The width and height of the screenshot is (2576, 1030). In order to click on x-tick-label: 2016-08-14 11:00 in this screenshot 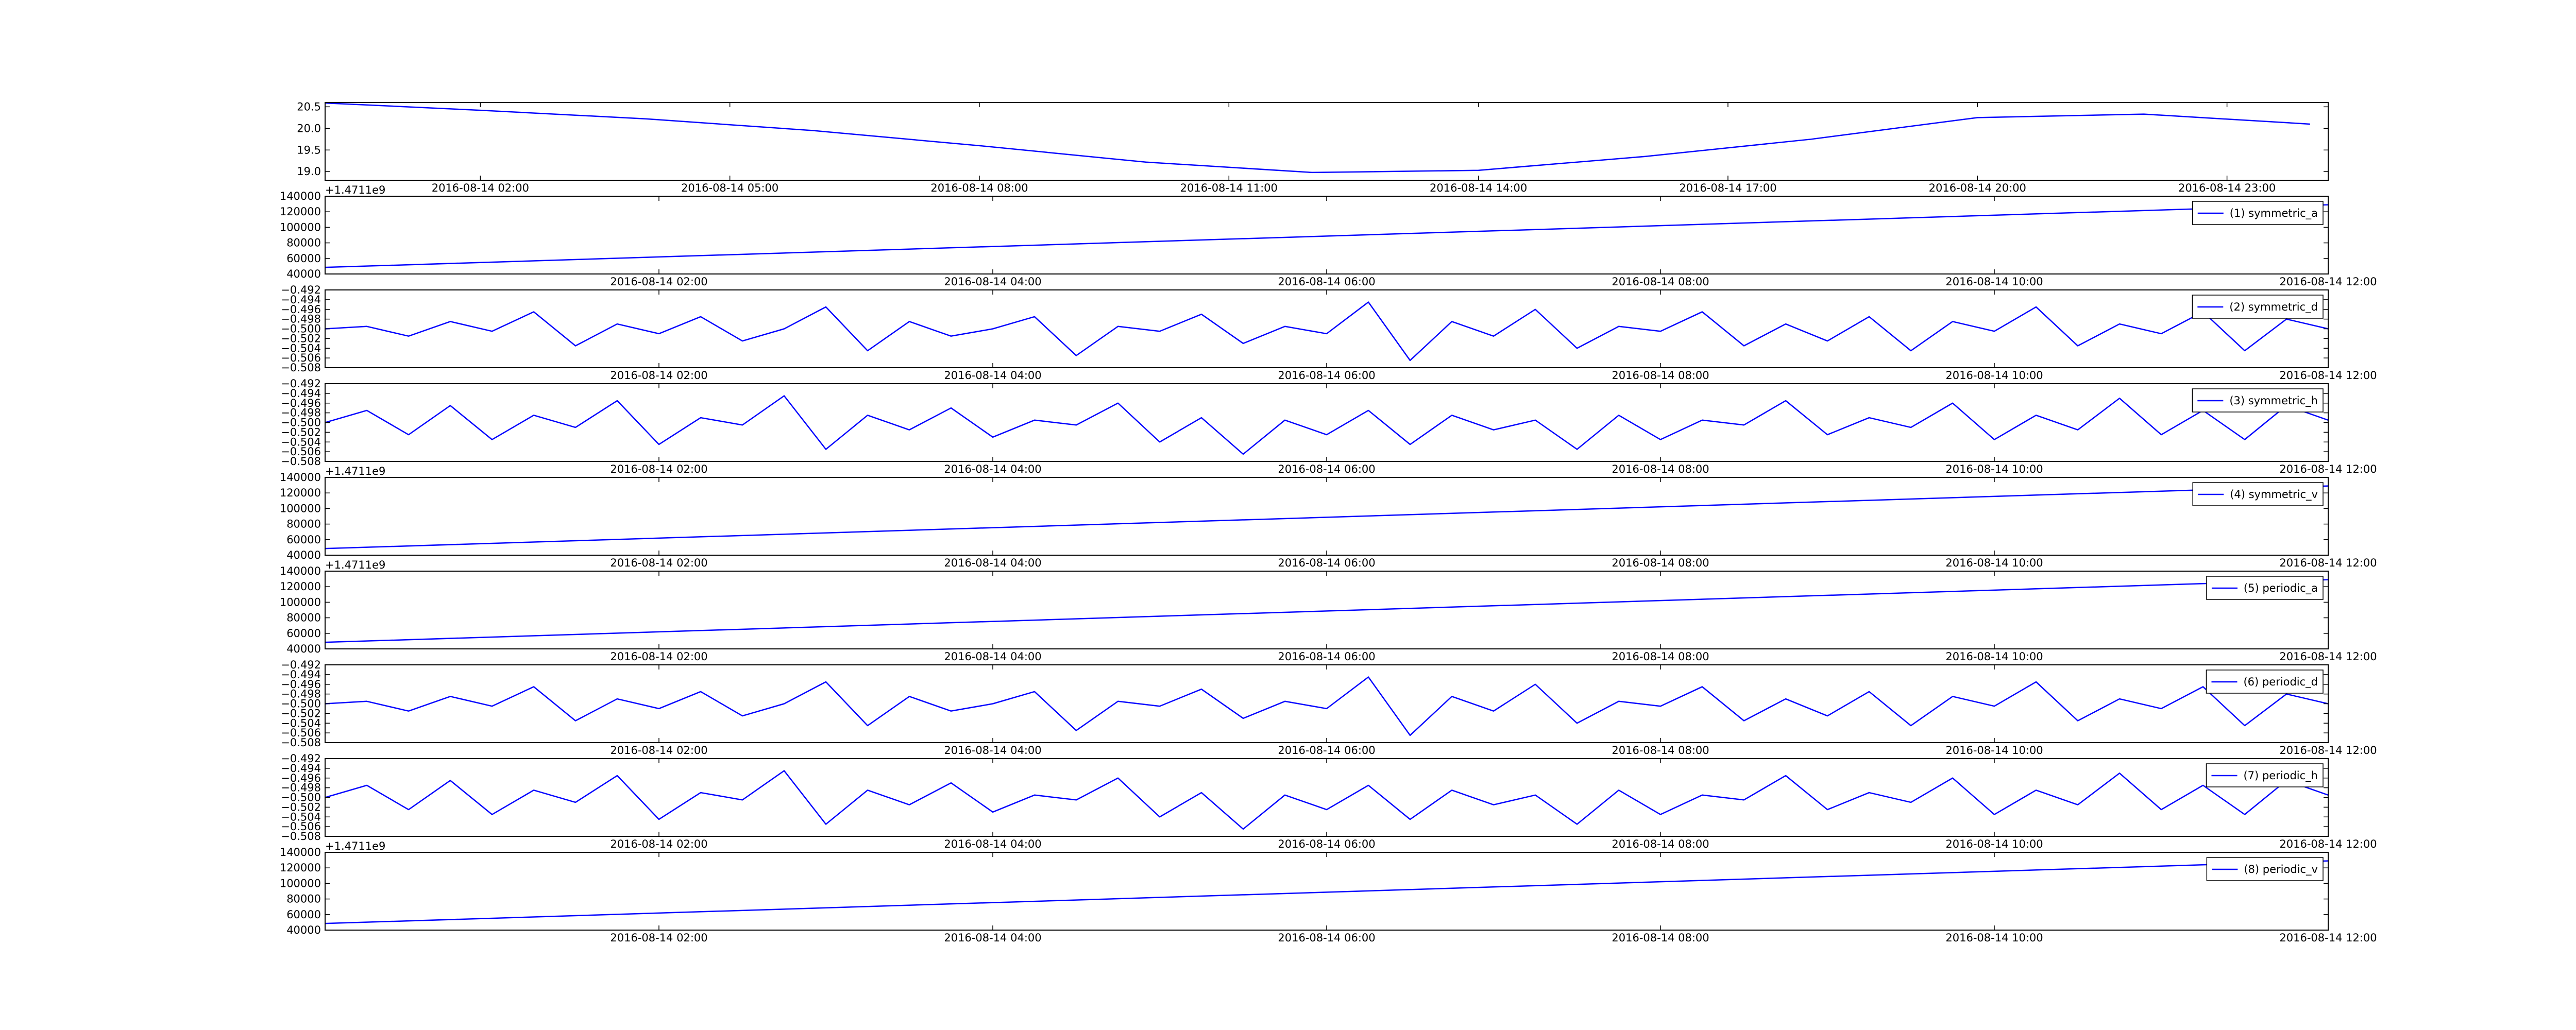, I will do `click(1229, 188)`.